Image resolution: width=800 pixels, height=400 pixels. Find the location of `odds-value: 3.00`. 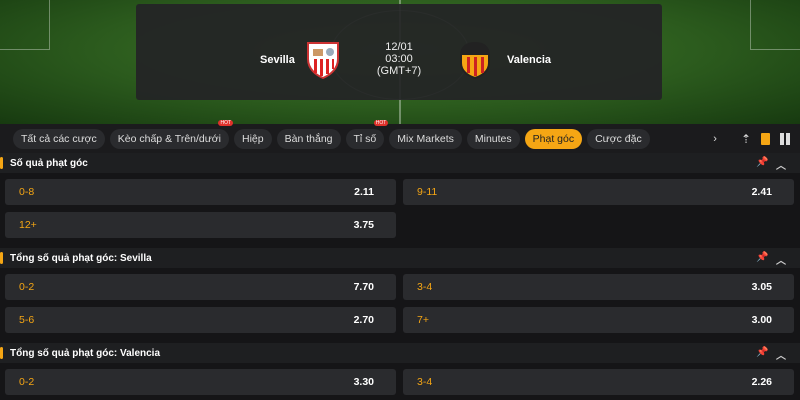

odds-value: 3.00 is located at coordinates (761, 320).